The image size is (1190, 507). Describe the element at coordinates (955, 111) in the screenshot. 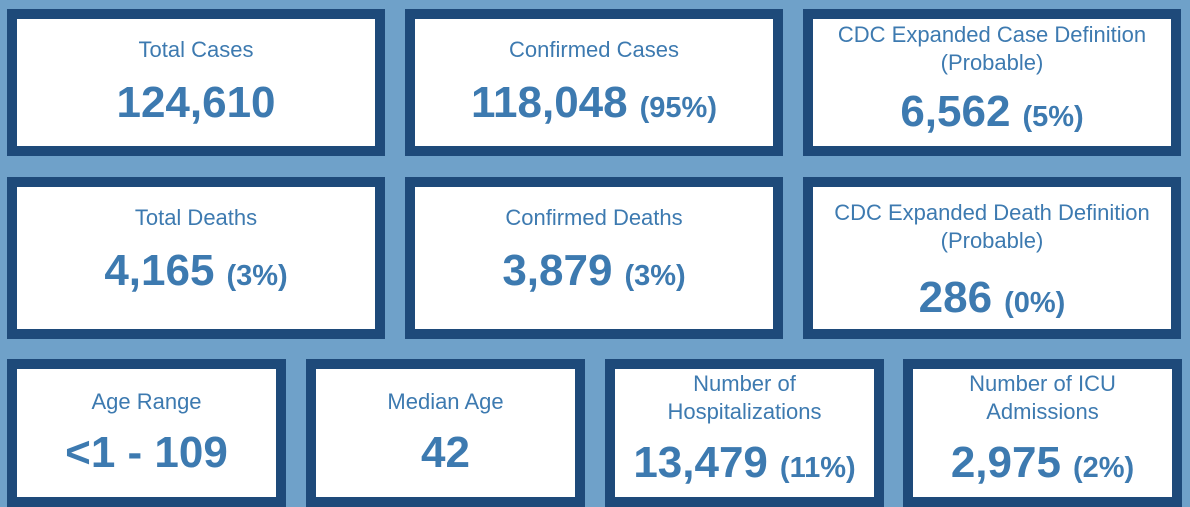

I see `card-value: 6,562` at that location.